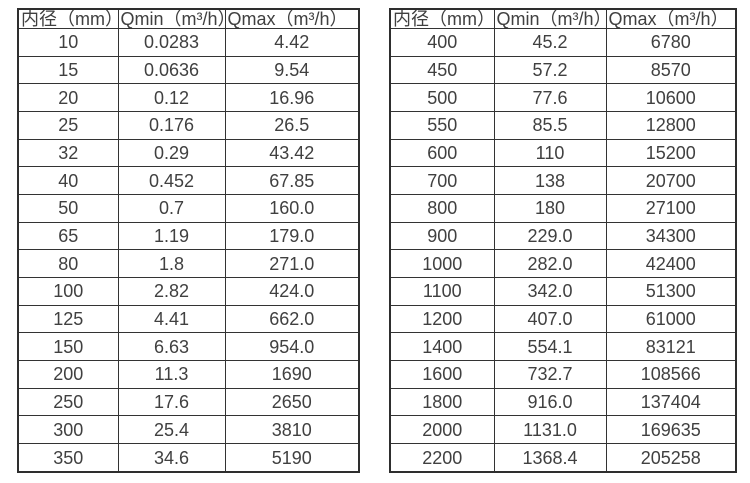  I want to click on table-cell: 1131.0, so click(550, 430).